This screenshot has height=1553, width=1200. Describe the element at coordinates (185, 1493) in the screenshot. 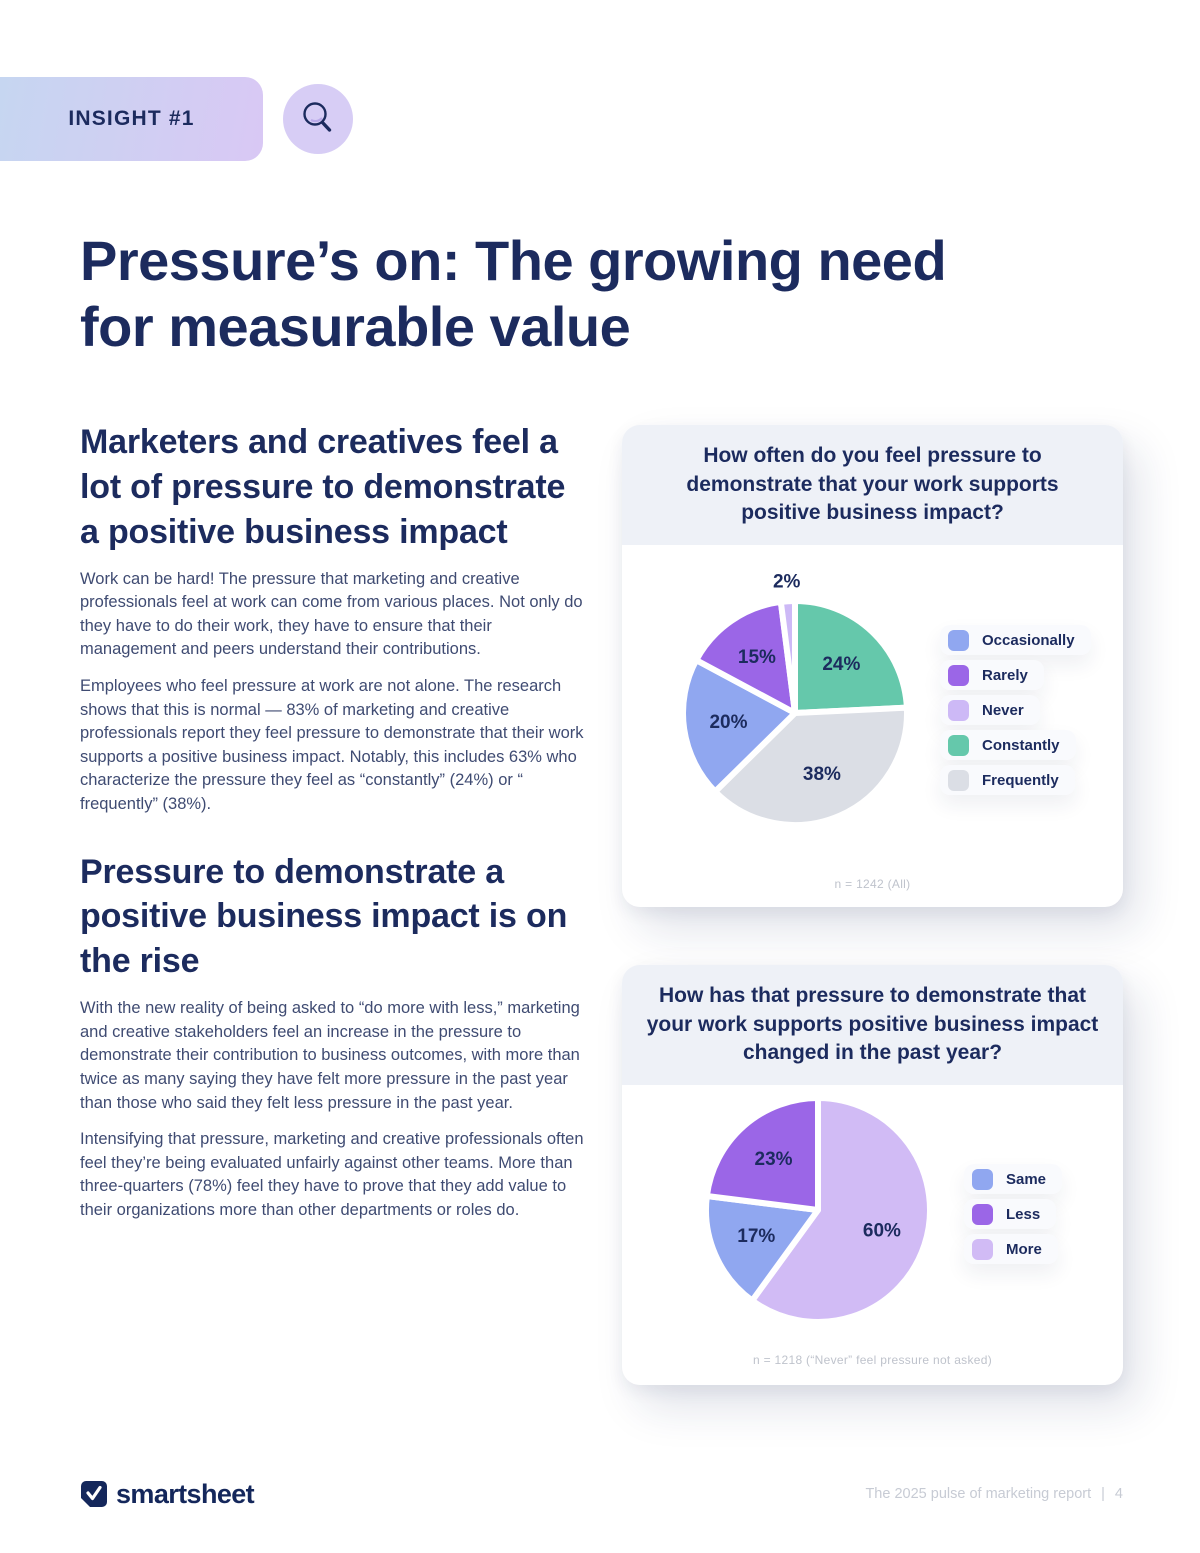

I see `smartsheet-wordmark: smartsheet` at that location.